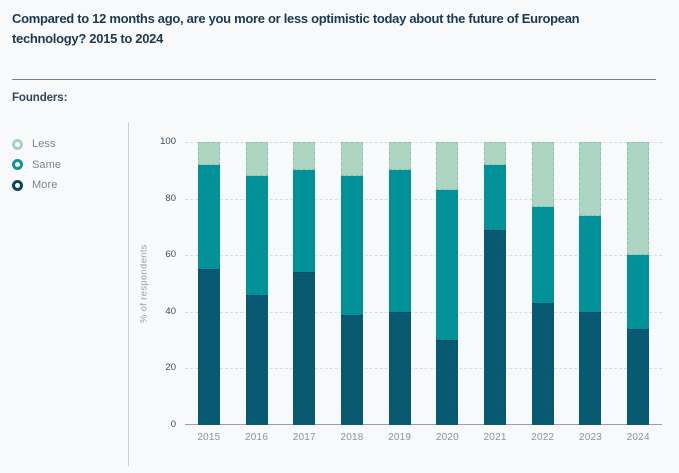 This screenshot has width=679, height=473. I want to click on bar-2024, so click(638, 283).